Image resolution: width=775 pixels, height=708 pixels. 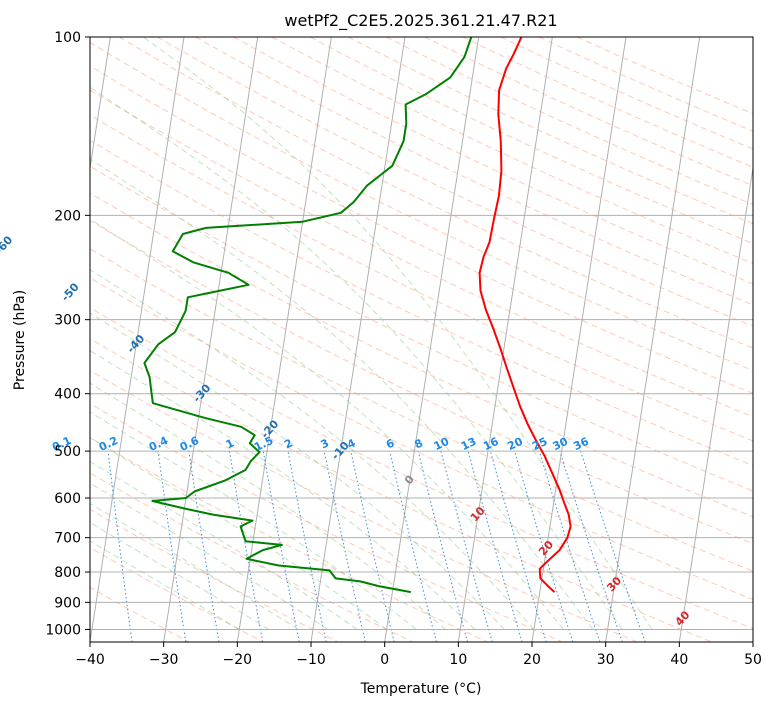 What do you see at coordinates (679, 660) in the screenshot?
I see `x-tick-label: 40` at bounding box center [679, 660].